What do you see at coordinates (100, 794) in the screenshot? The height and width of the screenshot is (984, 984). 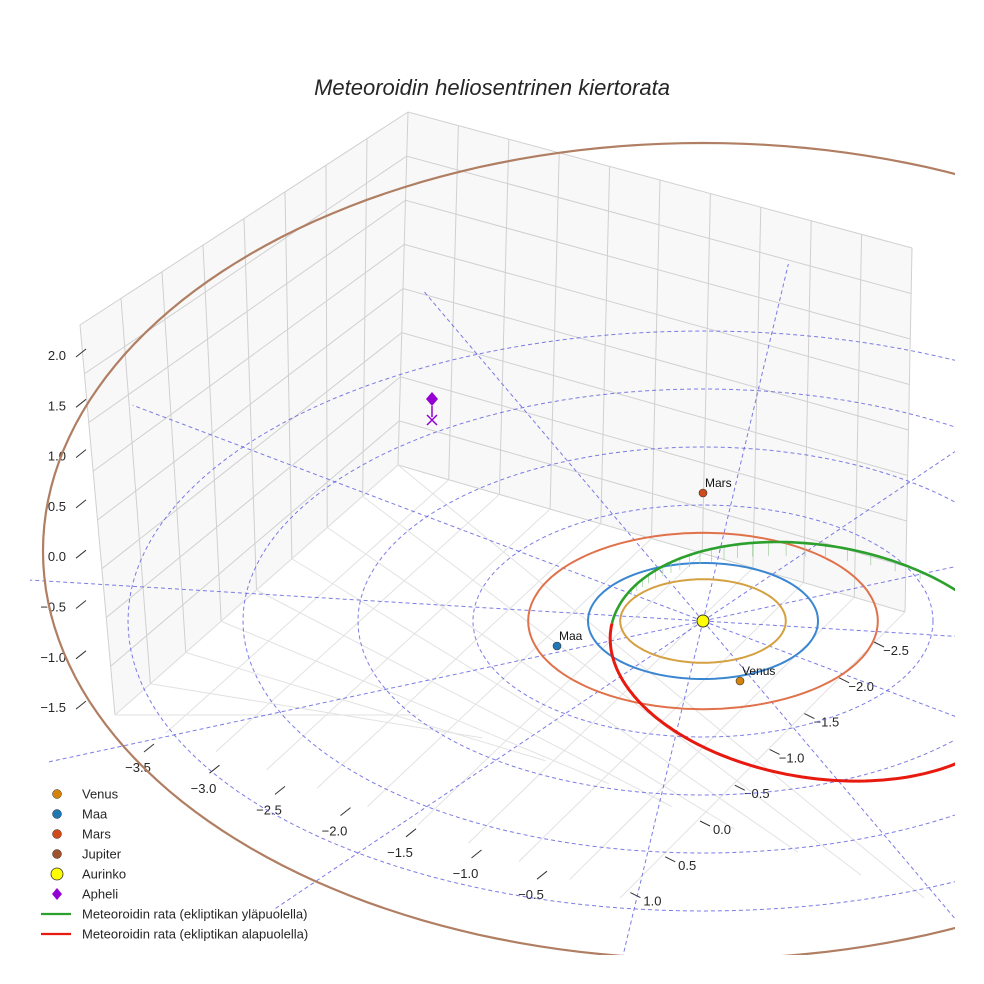 I see `legend-label: Venus` at bounding box center [100, 794].